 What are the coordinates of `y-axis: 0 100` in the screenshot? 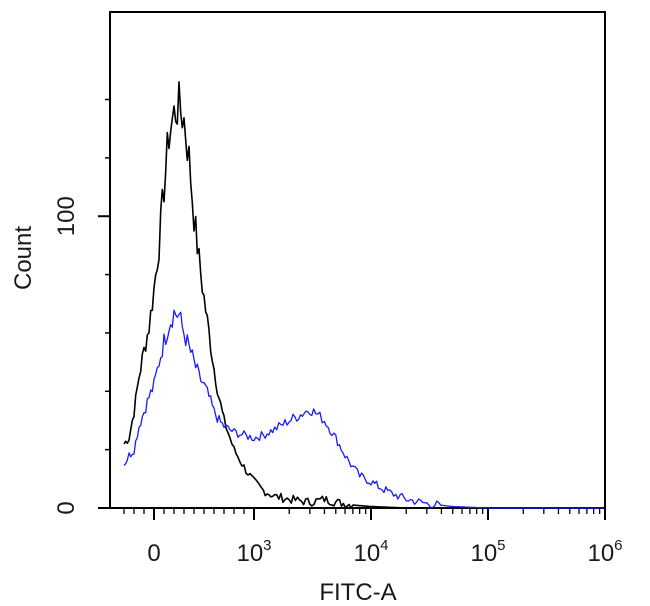 It's located at (81, 306).